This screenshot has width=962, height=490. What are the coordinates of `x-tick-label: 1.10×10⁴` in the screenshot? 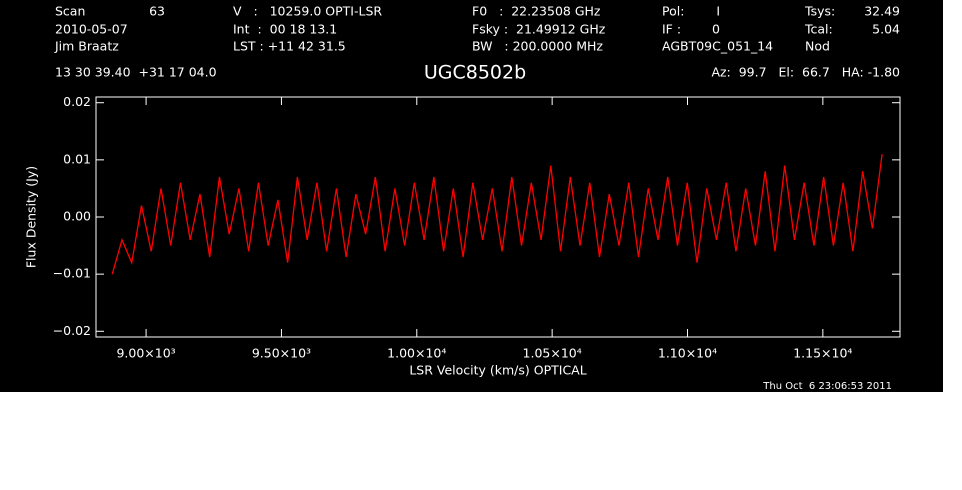 It's located at (687, 353).